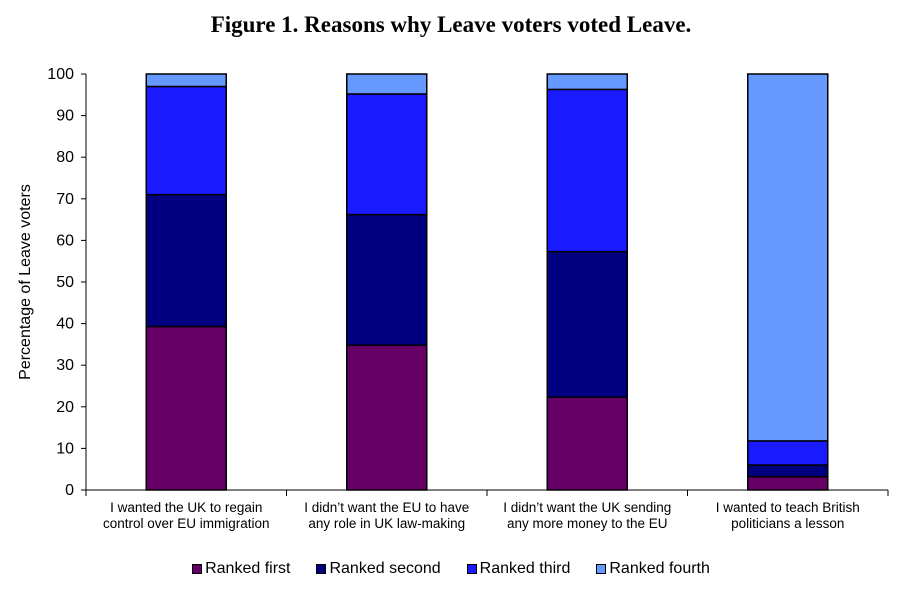 The width and height of the screenshot is (902, 595). What do you see at coordinates (248, 568) in the screenshot?
I see `legend-label: Ranked first` at bounding box center [248, 568].